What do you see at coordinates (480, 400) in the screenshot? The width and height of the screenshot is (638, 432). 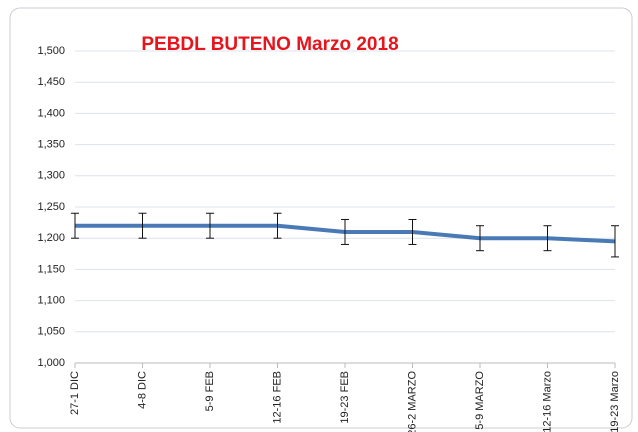 I see `x-tick-label: 5-9 MARZO` at bounding box center [480, 400].